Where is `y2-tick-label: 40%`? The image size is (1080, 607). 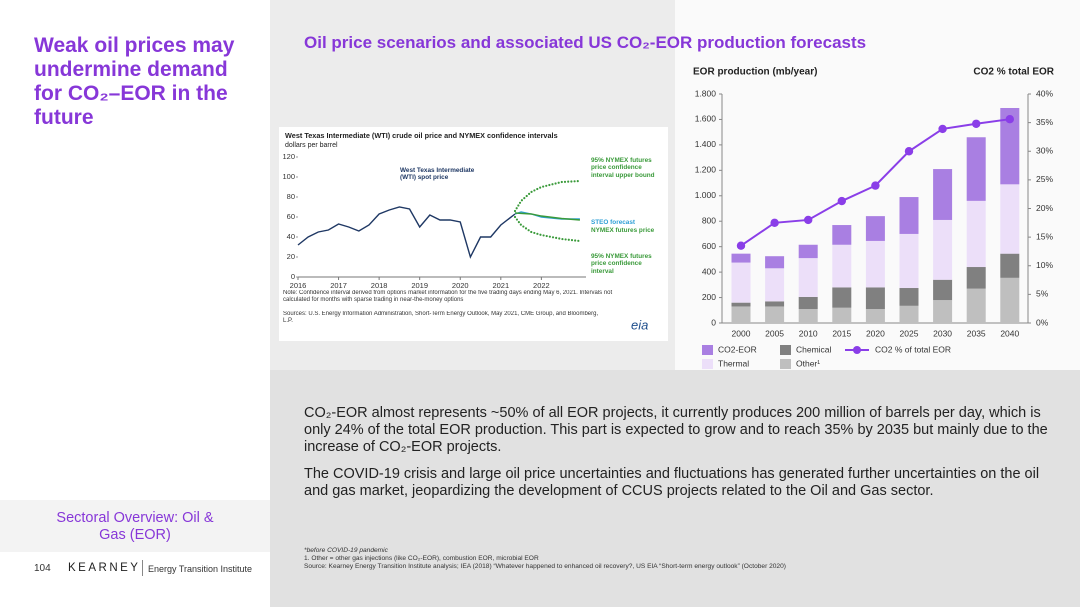
y2-tick-label: 40% is located at coordinates (1044, 93).